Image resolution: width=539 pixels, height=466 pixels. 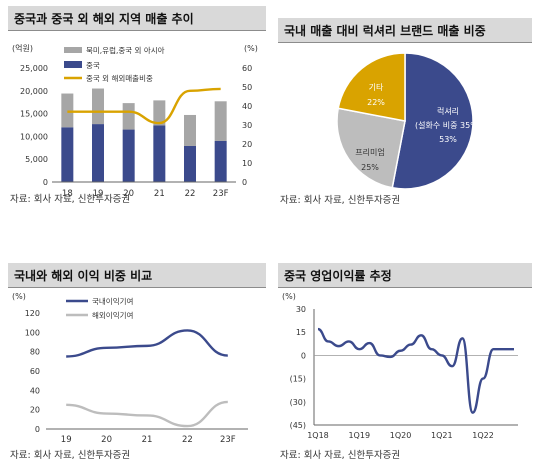 I want to click on y-tick-label: 80, so click(x=35, y=352).